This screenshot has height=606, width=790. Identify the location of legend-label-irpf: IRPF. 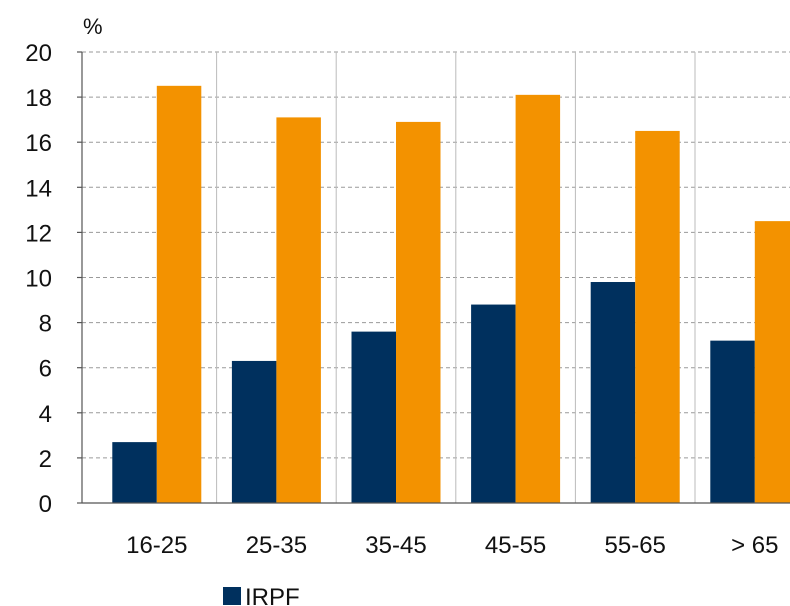
(272, 595).